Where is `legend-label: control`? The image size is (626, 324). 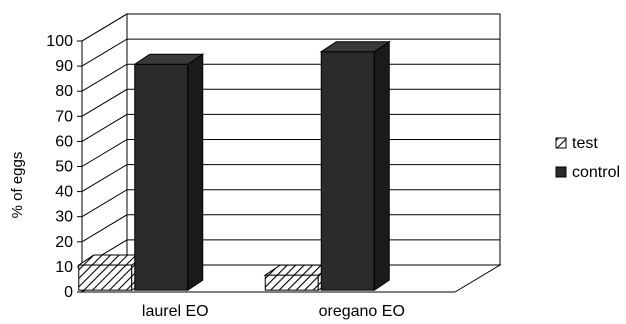 legend-label: control is located at coordinates (596, 172).